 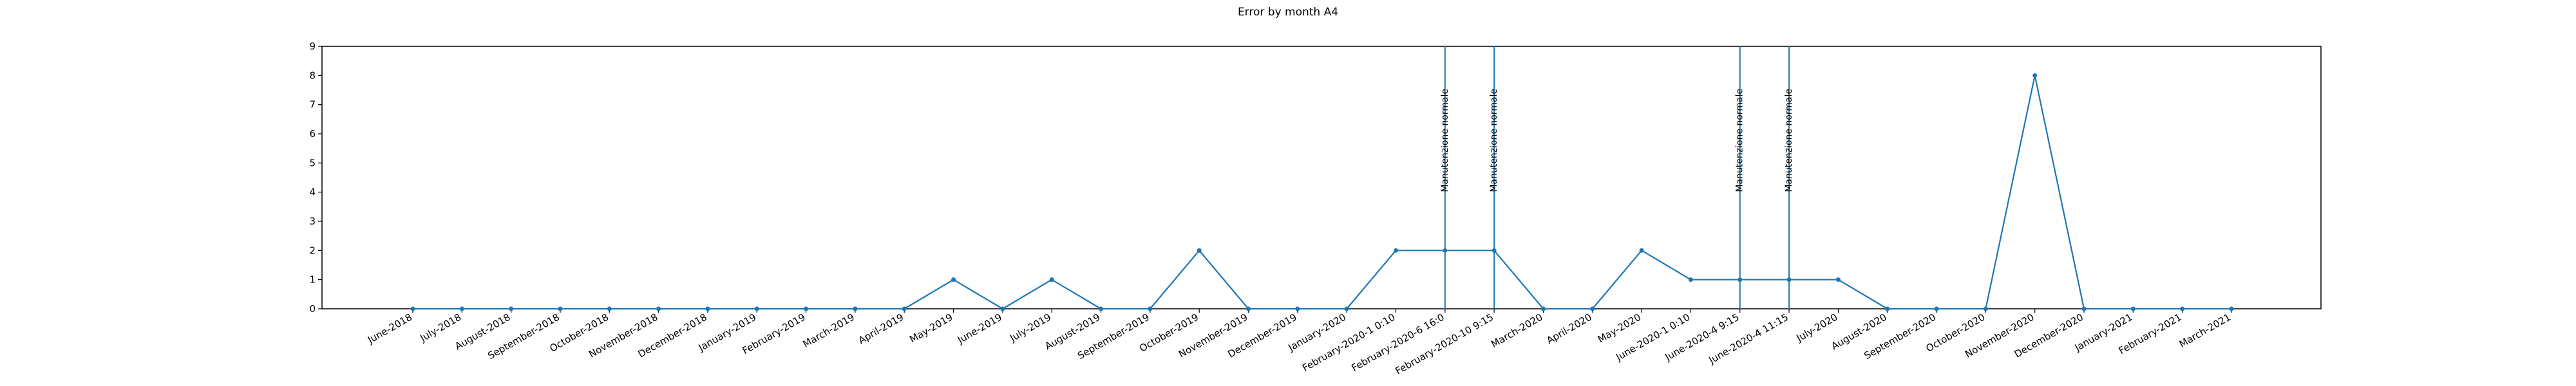 I want to click on y-tick-label: 1, so click(x=312, y=280).